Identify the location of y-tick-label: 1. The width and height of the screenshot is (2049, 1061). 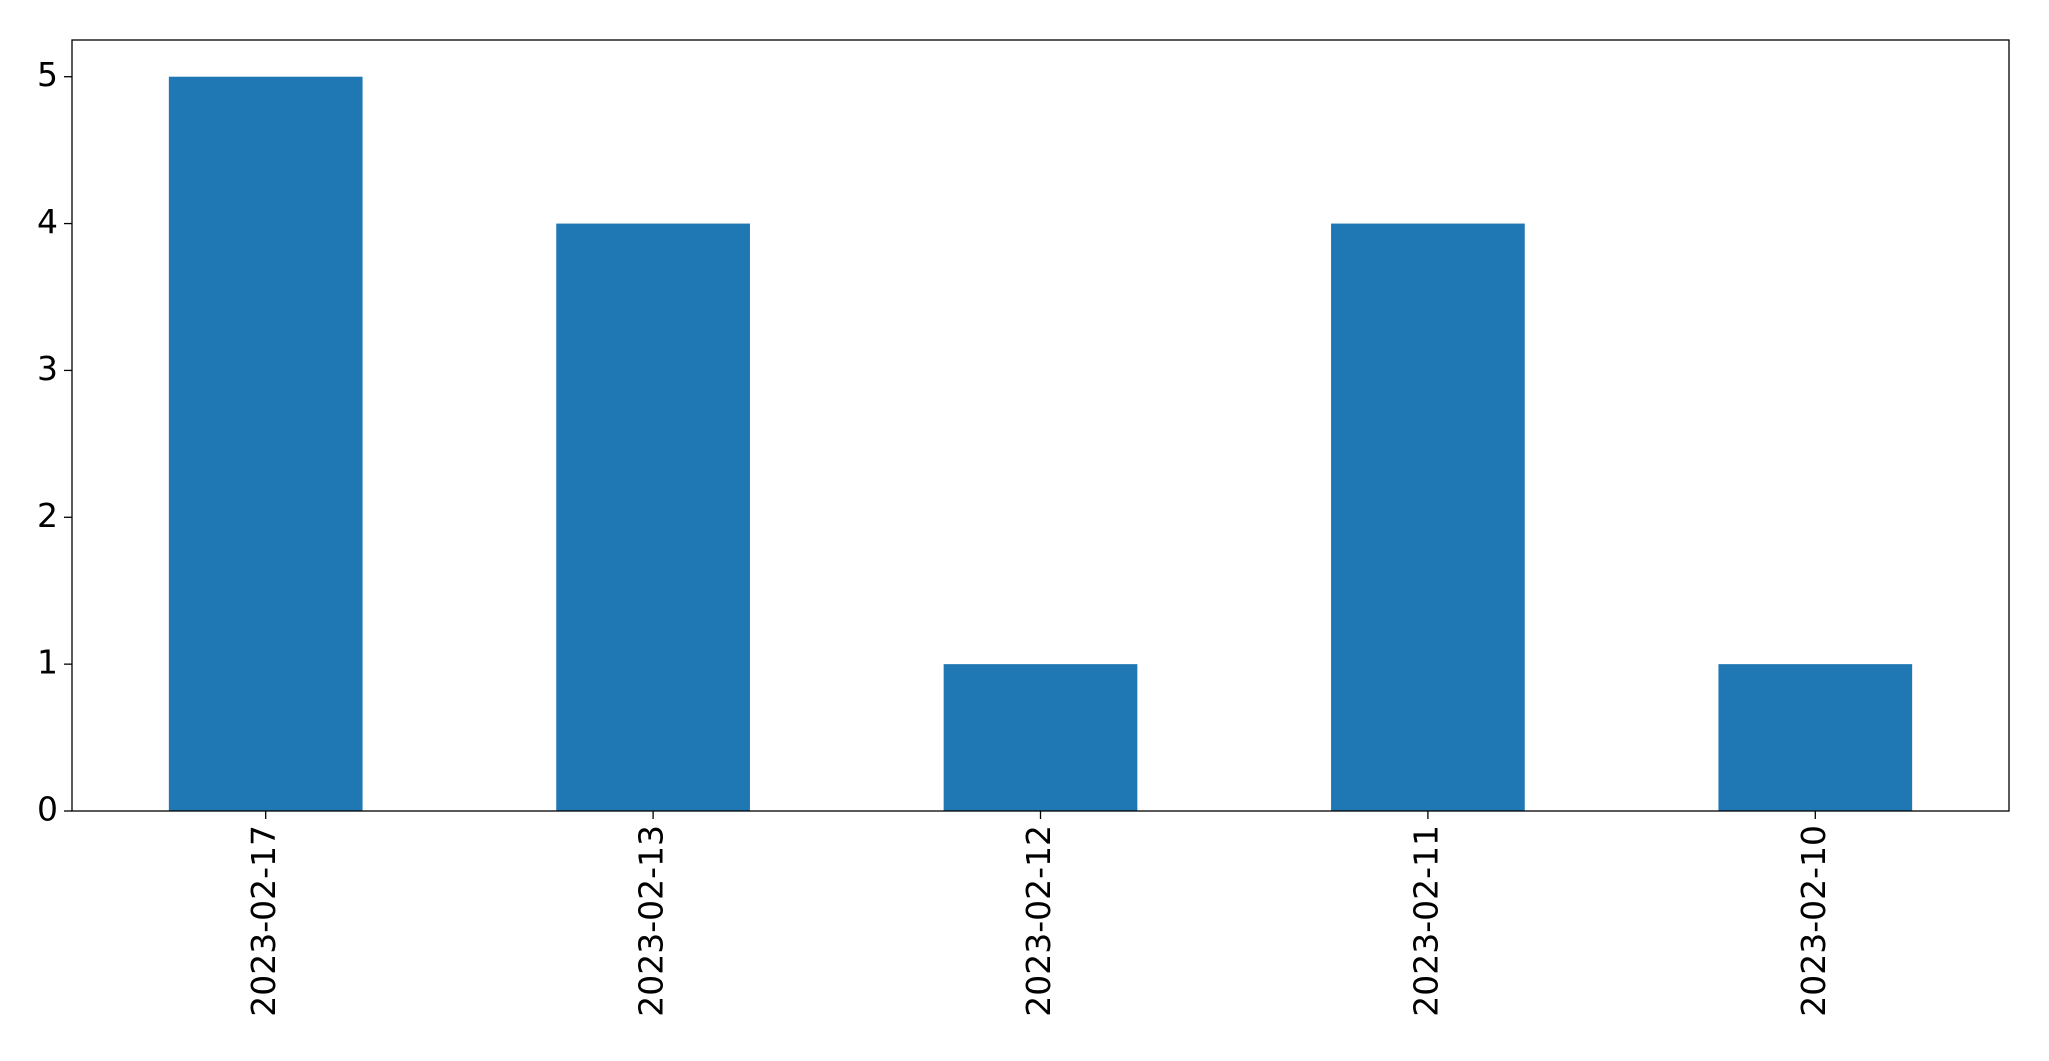
(47, 662).